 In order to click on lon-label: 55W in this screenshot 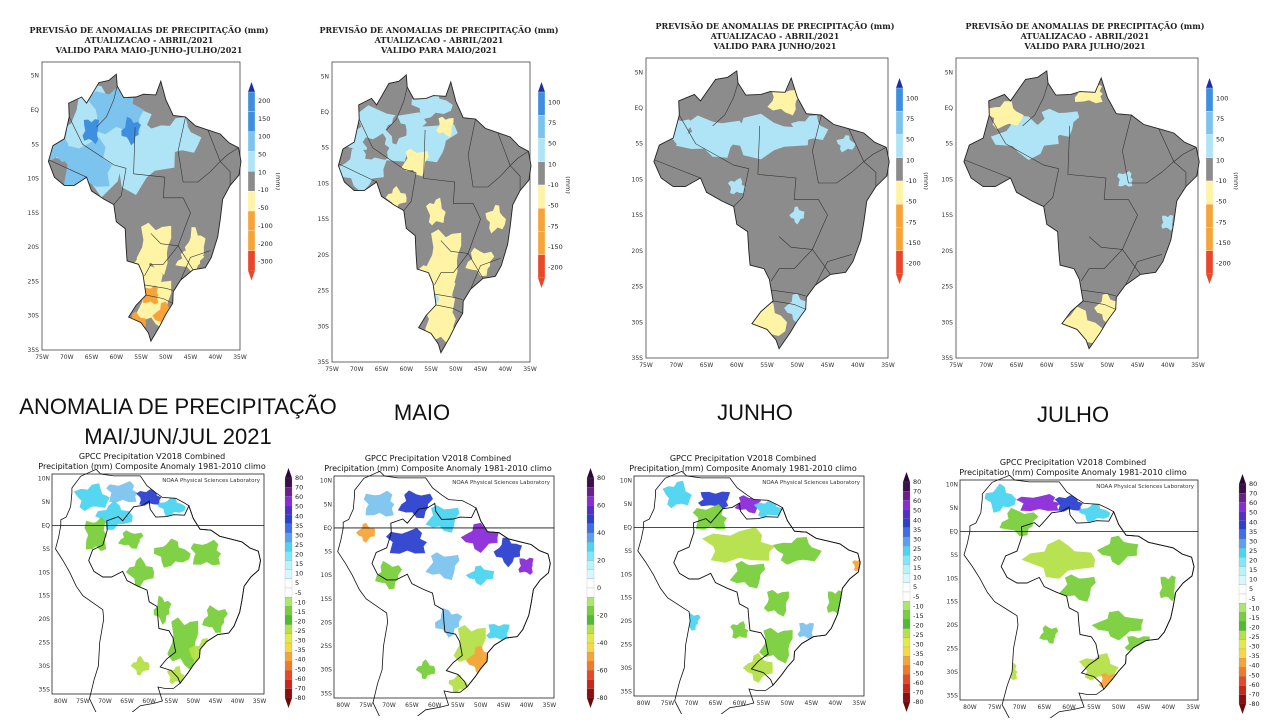, I will do `click(764, 703)`.